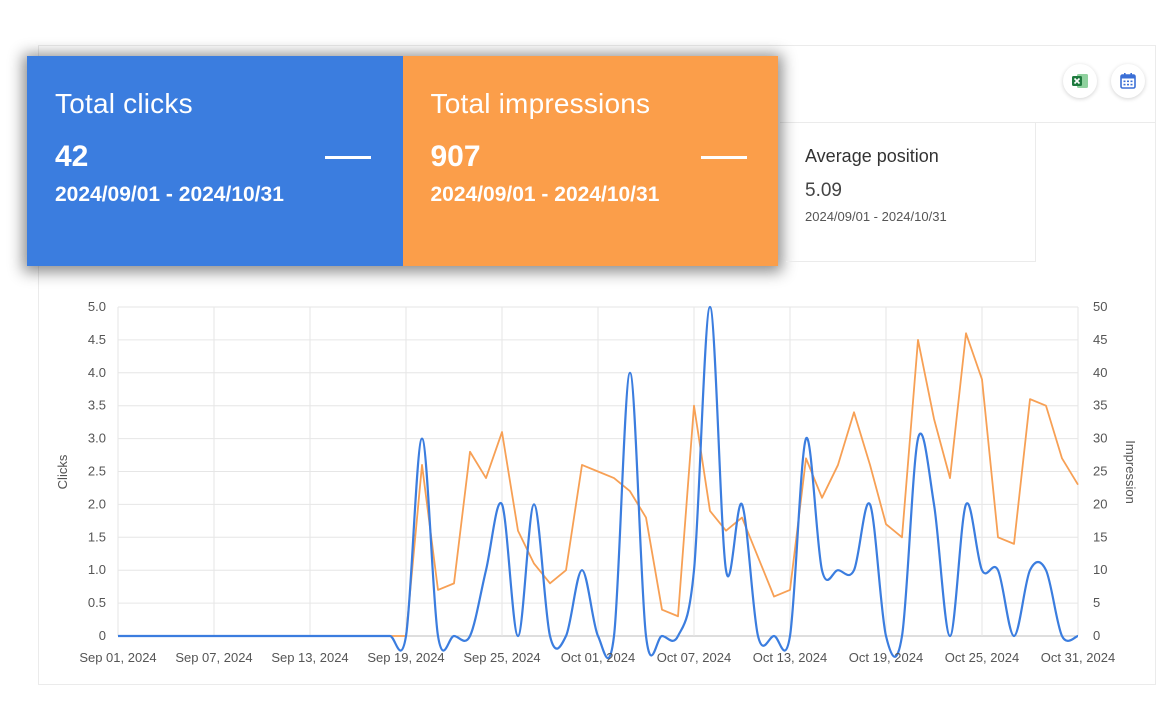 This screenshot has height=716, width=1170. What do you see at coordinates (598, 657) in the screenshot?
I see `x-tick-label: Oct 01, 2024` at bounding box center [598, 657].